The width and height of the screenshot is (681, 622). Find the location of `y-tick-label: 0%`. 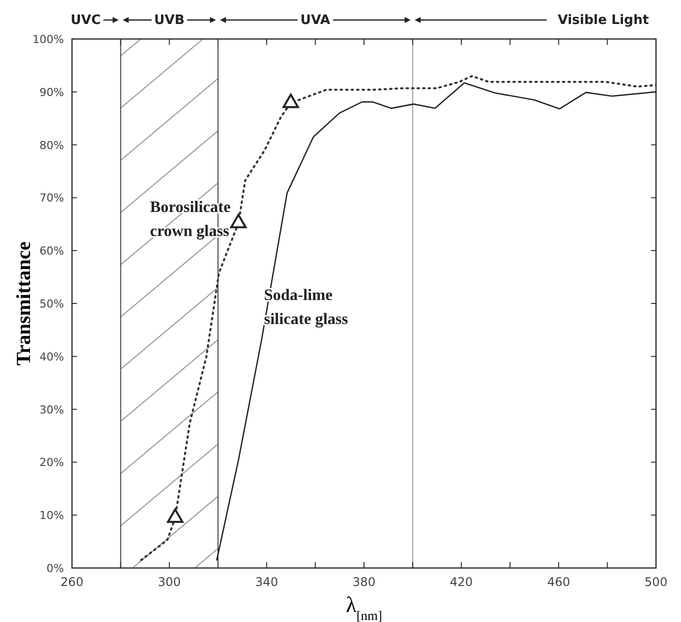

y-tick-label: 0% is located at coordinates (55, 568).